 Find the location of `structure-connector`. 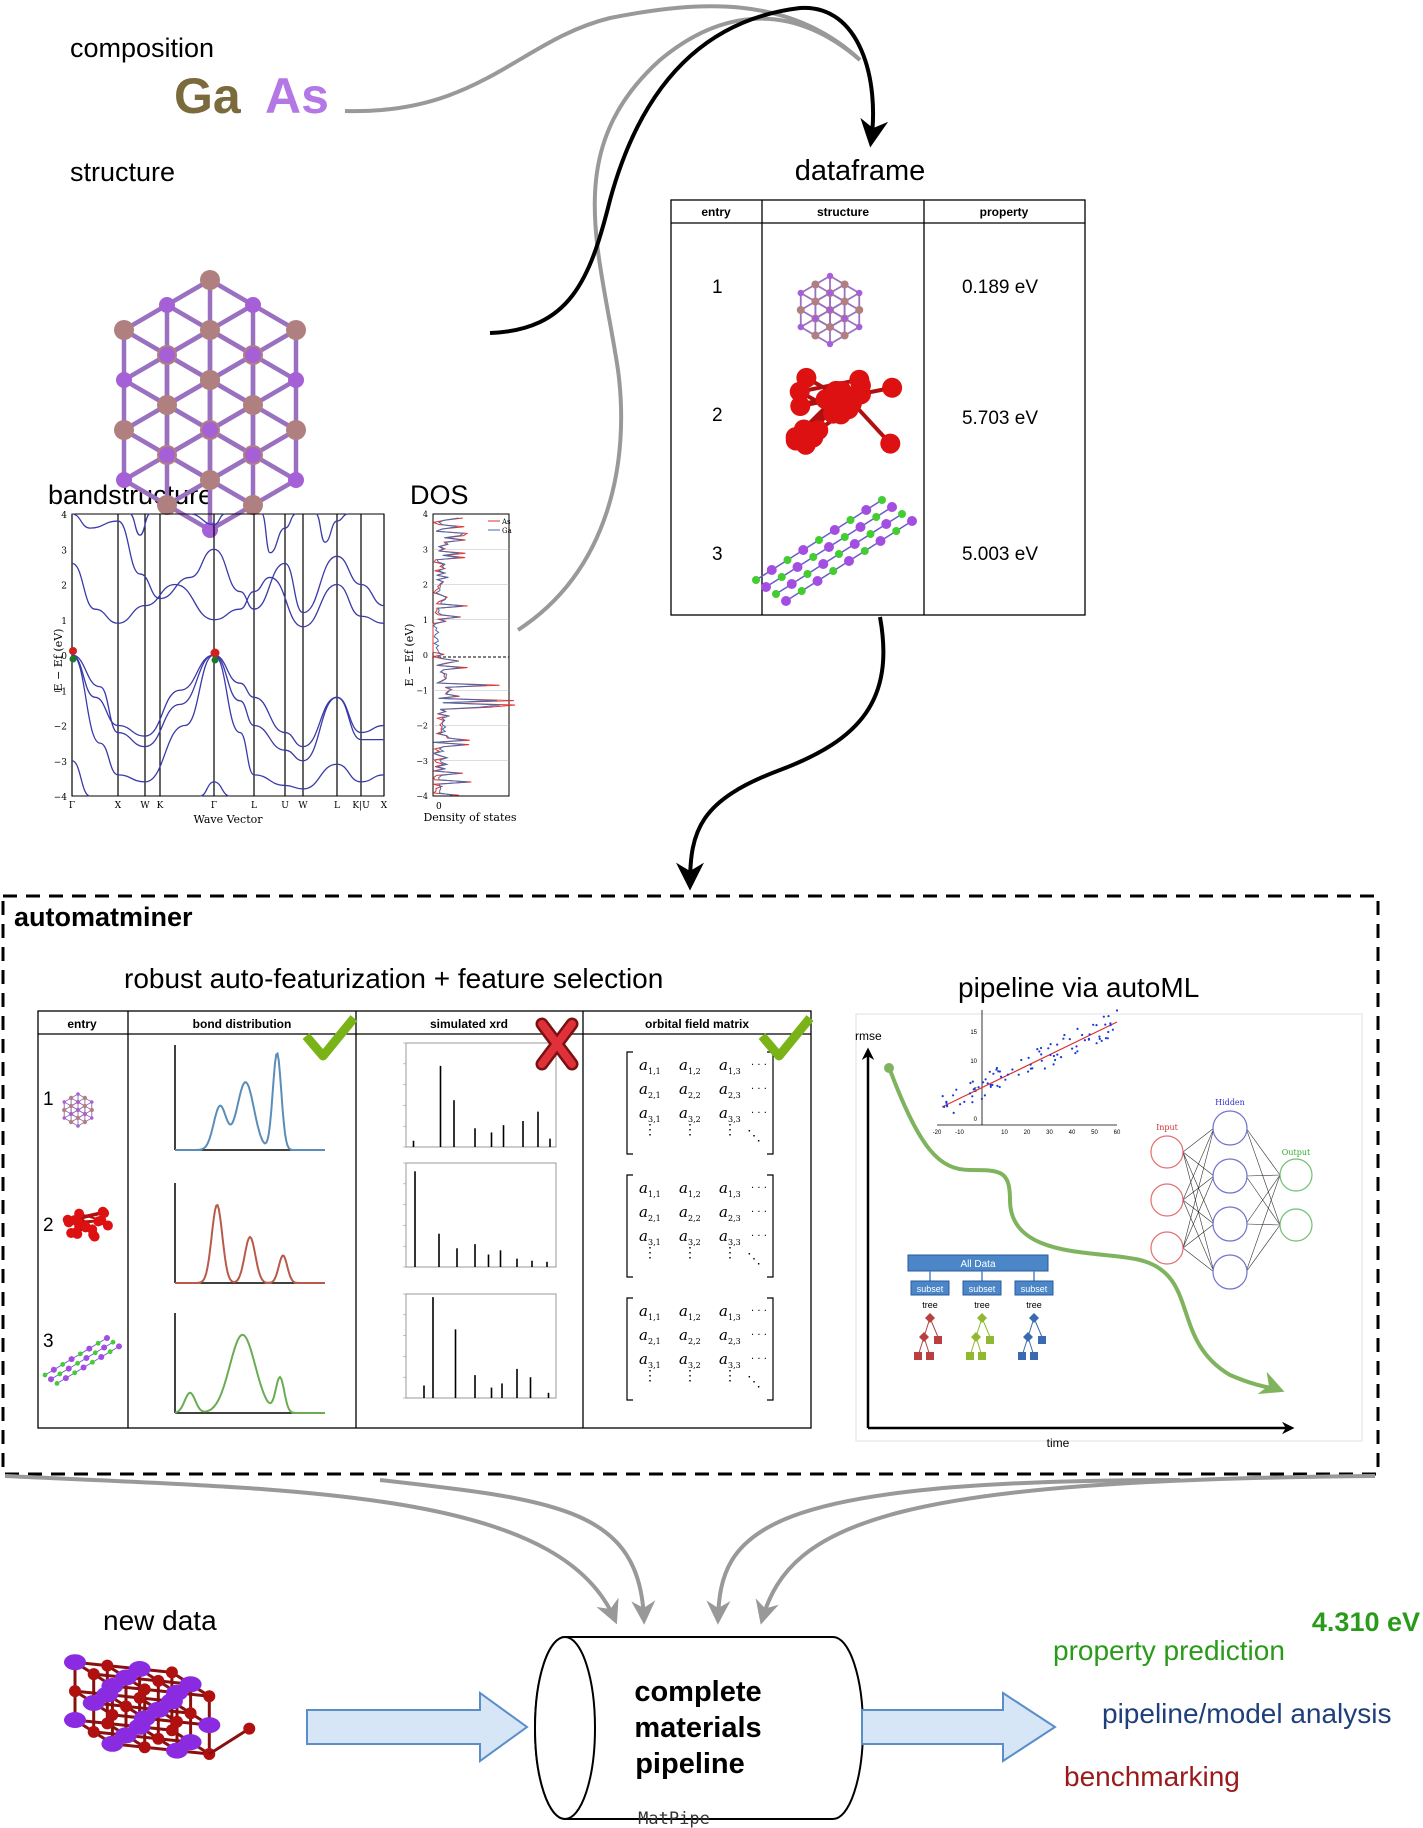

structure-connector is located at coordinates (689, 170).